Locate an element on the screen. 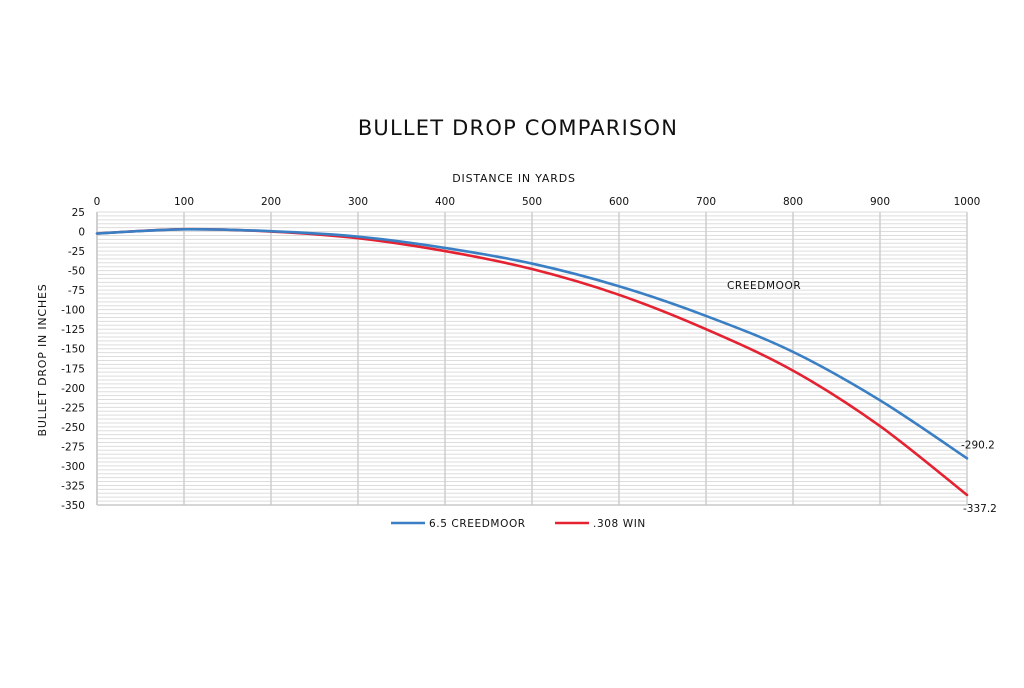  y-tick-label: -275 is located at coordinates (73, 447).